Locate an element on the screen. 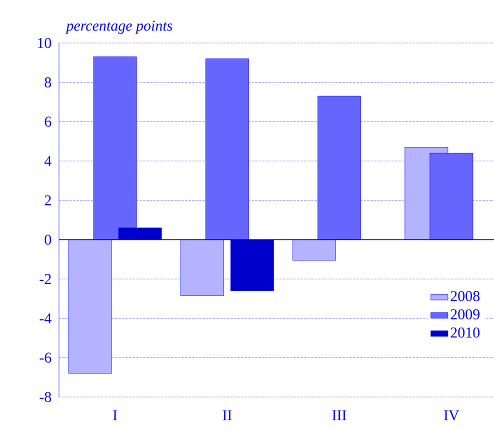  x-tick-label: II is located at coordinates (227, 415).